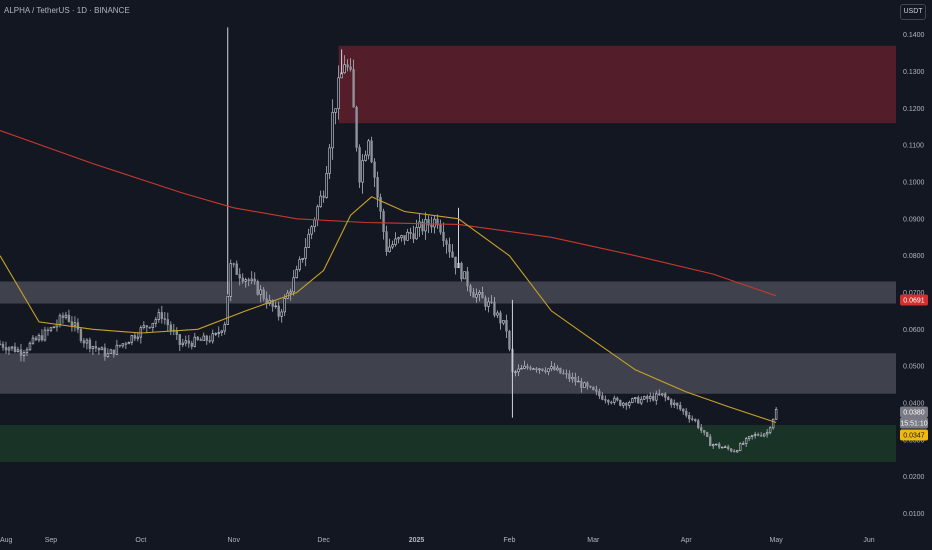 The height and width of the screenshot is (550, 932). Describe the element at coordinates (914, 293) in the screenshot. I see `y-tick-label: 0.0700` at that location.